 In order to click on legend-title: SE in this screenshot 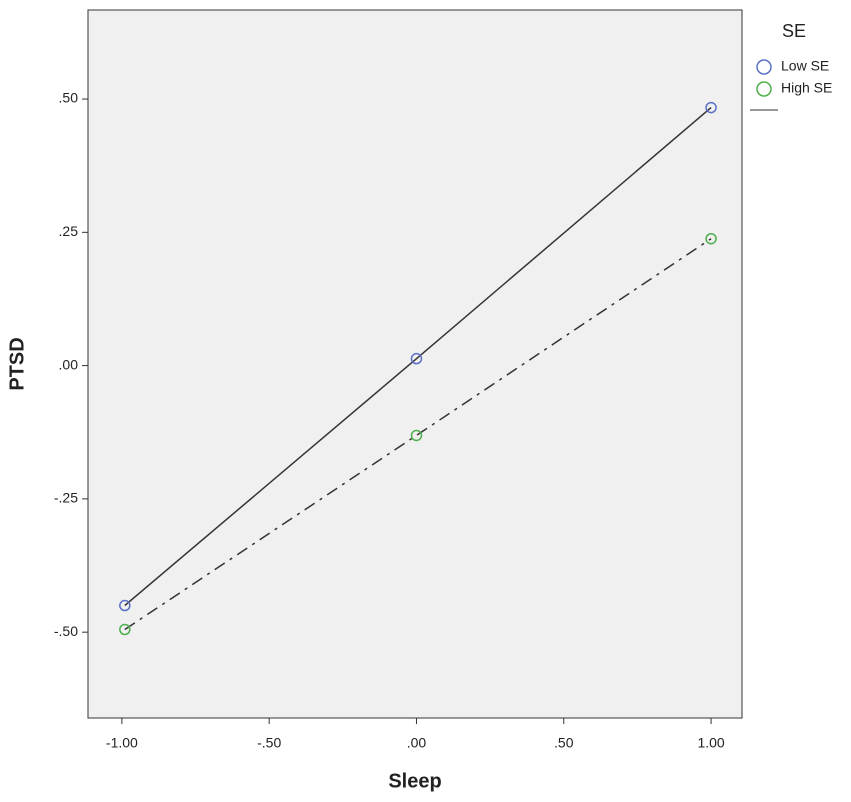, I will do `click(794, 31)`.